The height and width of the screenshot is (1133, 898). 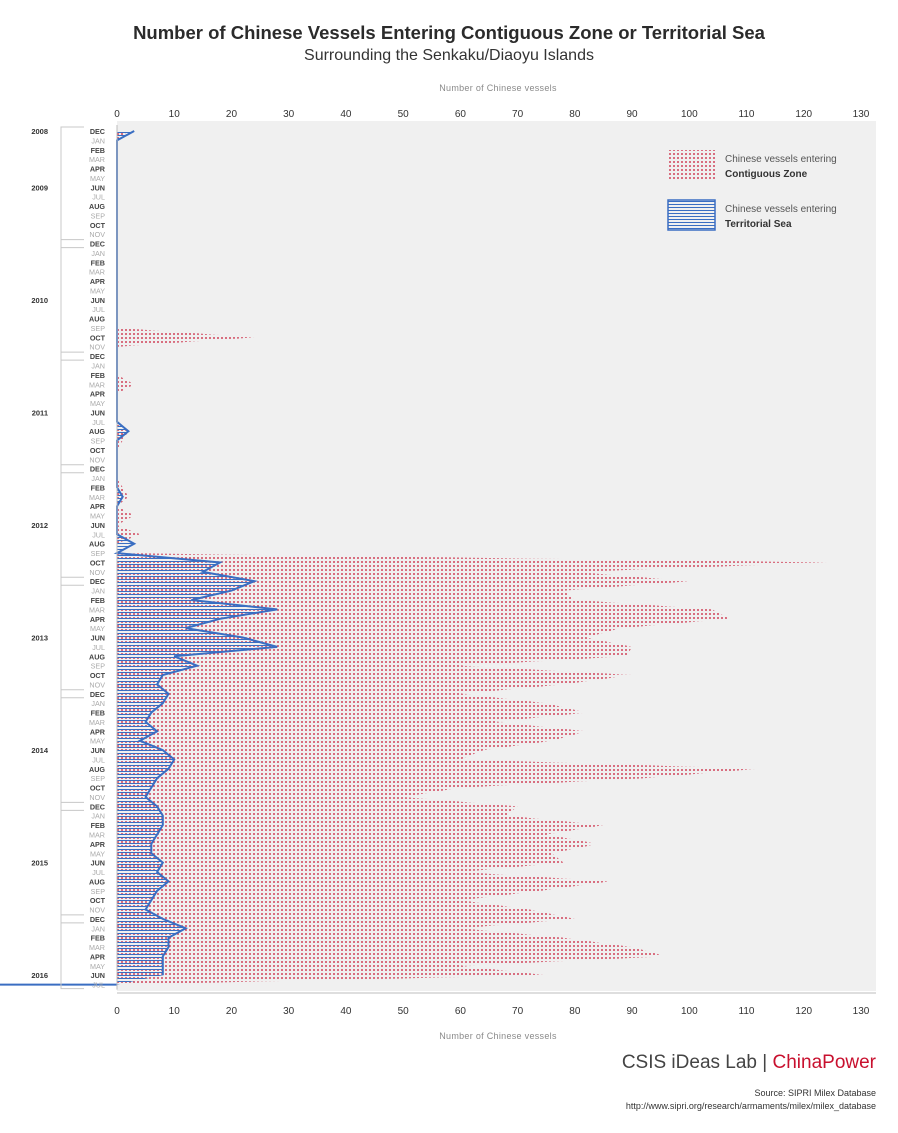 What do you see at coordinates (498, 1036) in the screenshot?
I see `x-axis-label-bottom: Number of Chinese vessels` at bounding box center [498, 1036].